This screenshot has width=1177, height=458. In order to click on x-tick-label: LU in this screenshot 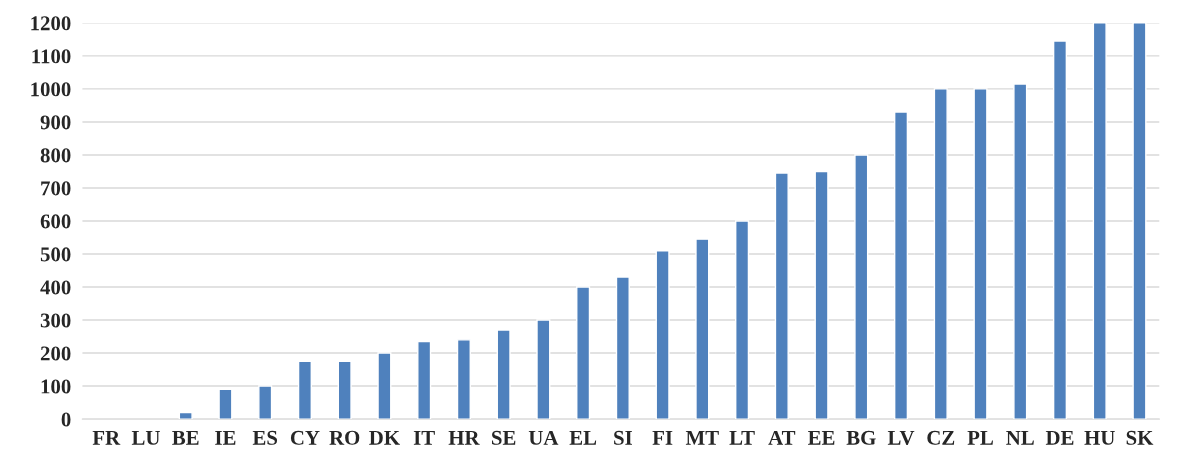, I will do `click(145, 437)`.